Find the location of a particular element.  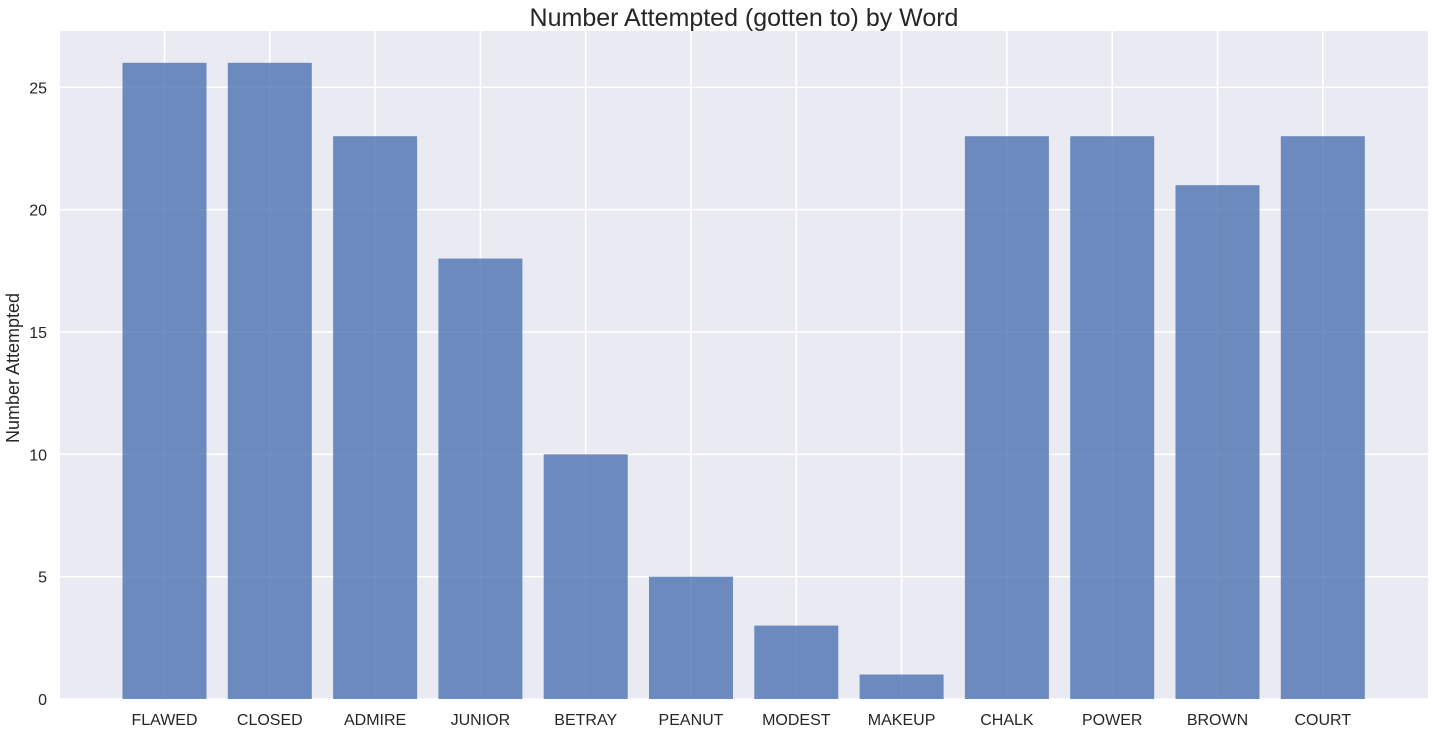

y-axis-label: Number Attempted is located at coordinates (13, 368).